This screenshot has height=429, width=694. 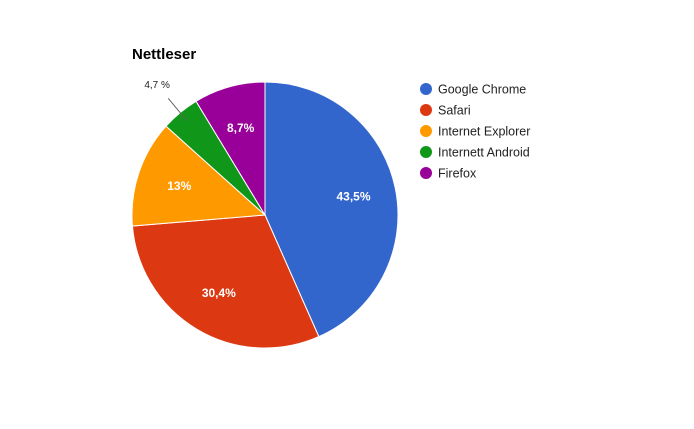 I want to click on pie-slice-internet-explorer, so click(x=199, y=176).